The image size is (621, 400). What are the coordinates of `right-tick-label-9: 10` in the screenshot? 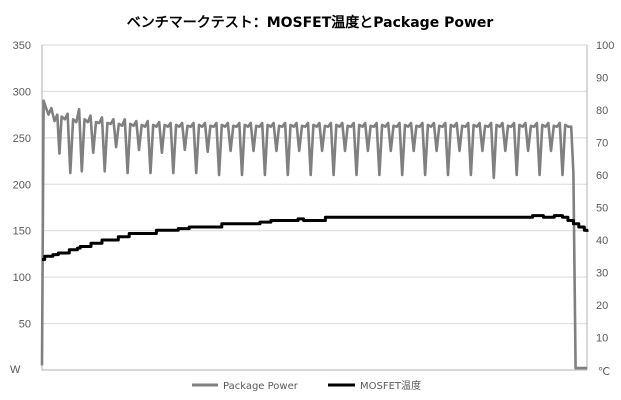 It's located at (602, 339).